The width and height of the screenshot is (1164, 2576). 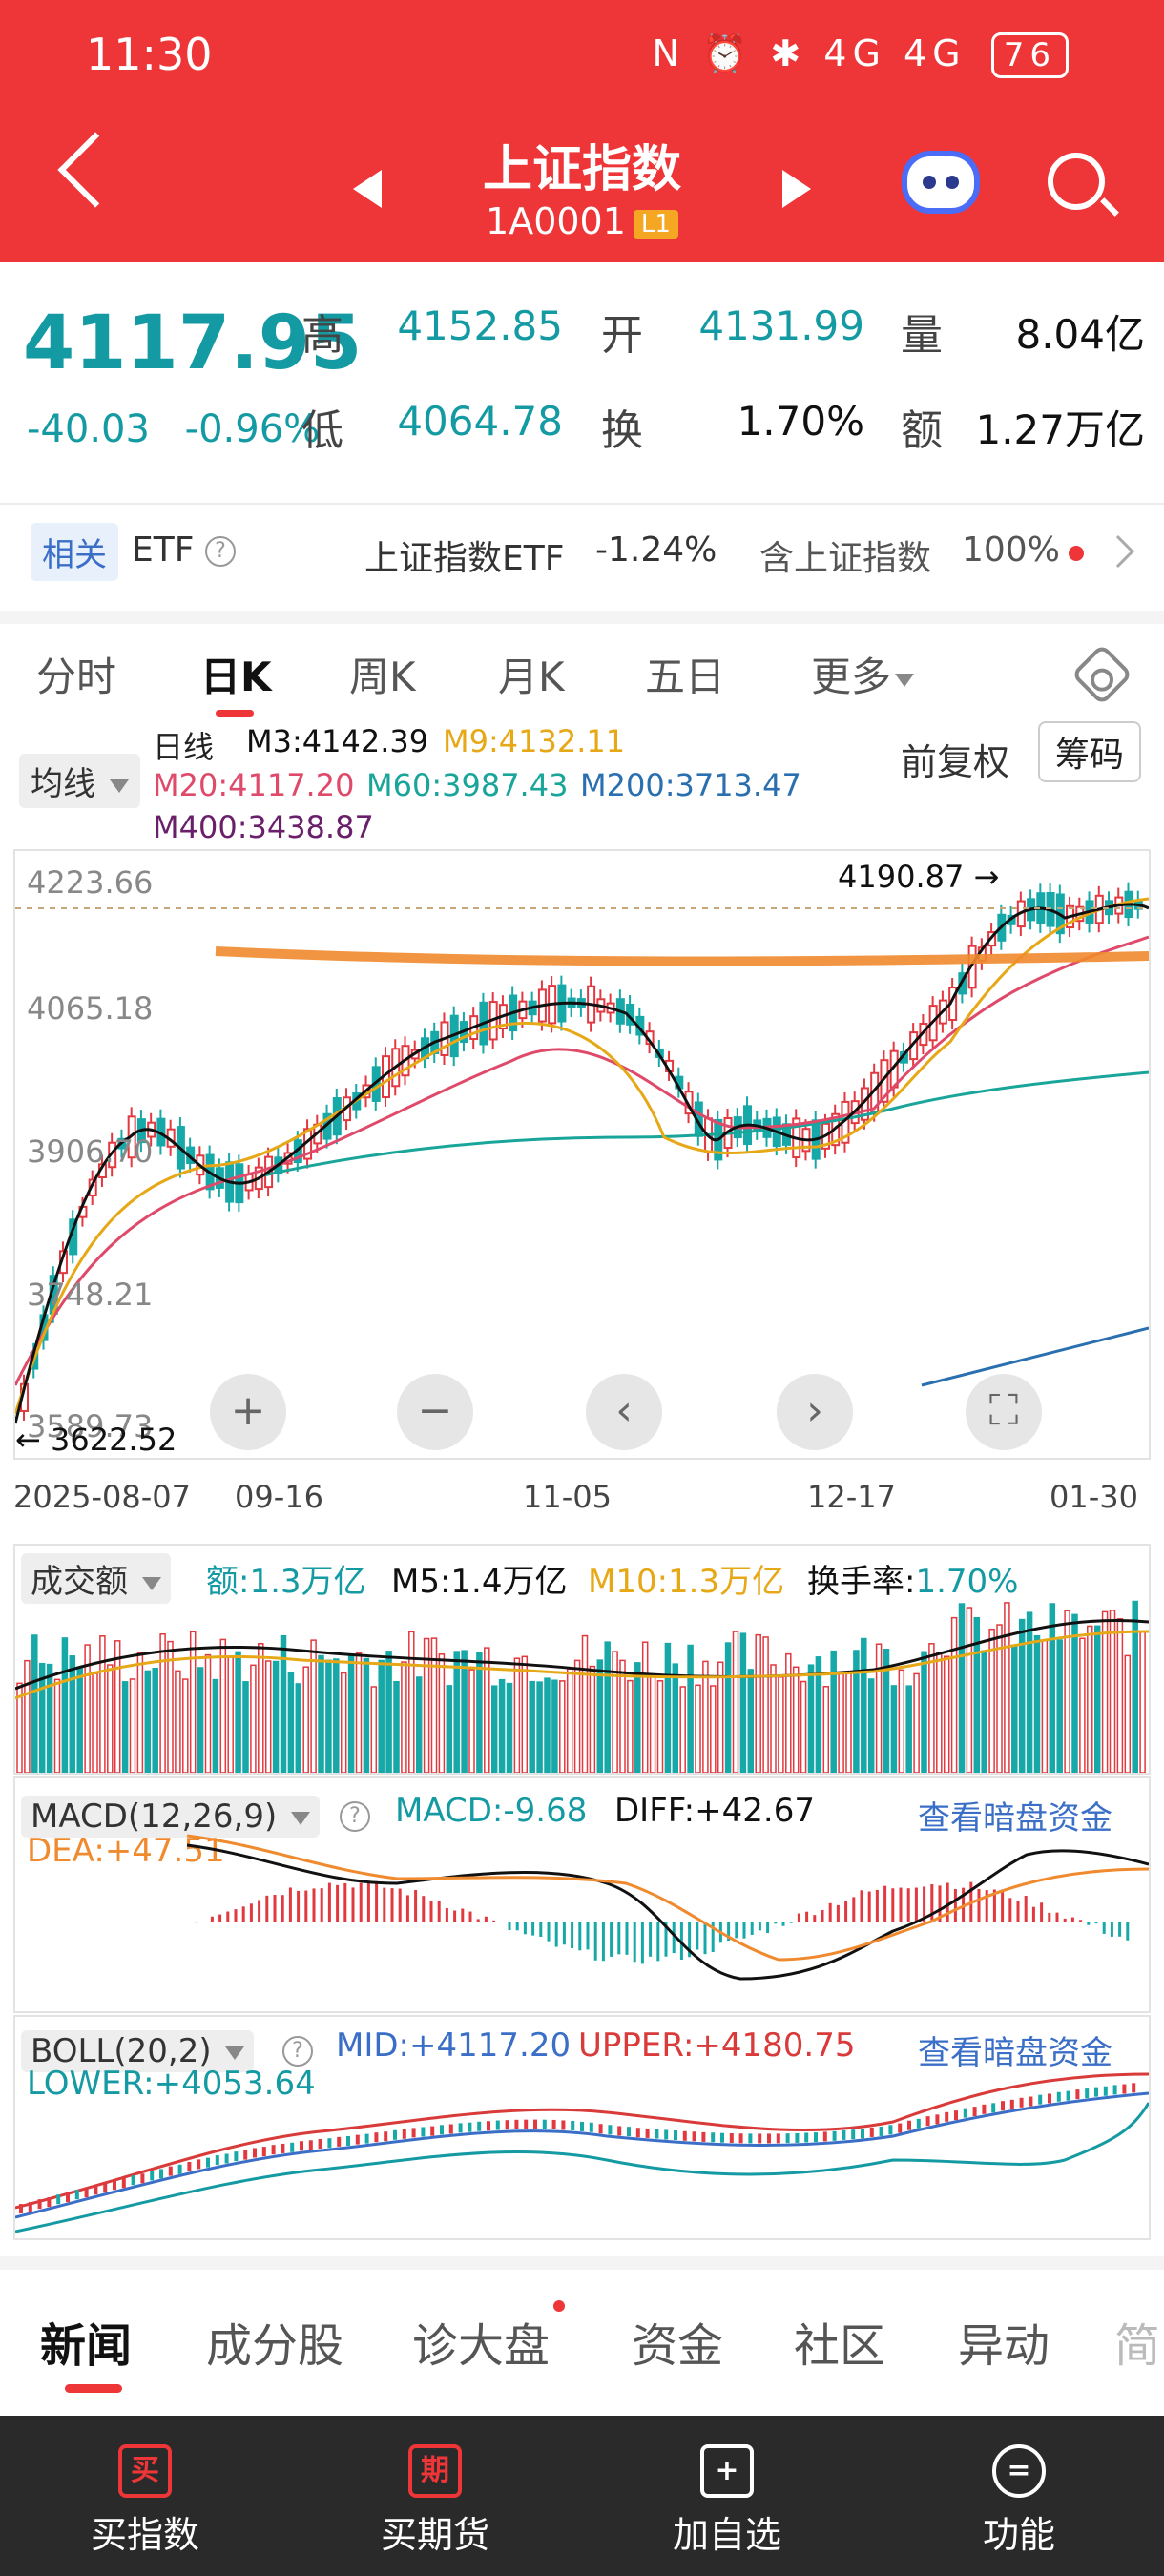 What do you see at coordinates (480, 325) in the screenshot?
I see `high-value: 4152.85` at bounding box center [480, 325].